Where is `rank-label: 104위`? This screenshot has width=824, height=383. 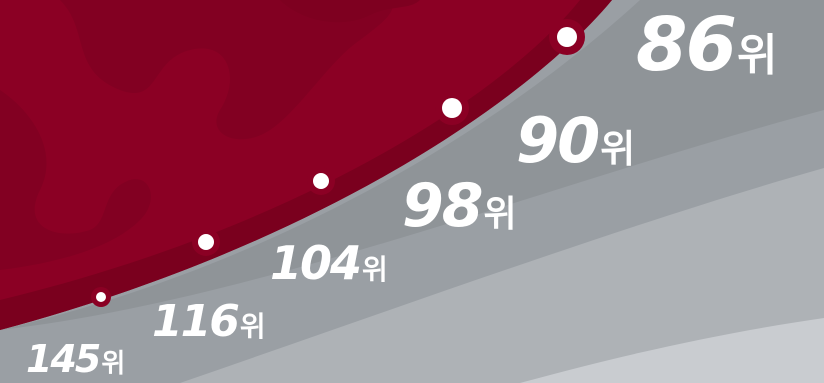
rank-label: 104위 is located at coordinates (329, 263).